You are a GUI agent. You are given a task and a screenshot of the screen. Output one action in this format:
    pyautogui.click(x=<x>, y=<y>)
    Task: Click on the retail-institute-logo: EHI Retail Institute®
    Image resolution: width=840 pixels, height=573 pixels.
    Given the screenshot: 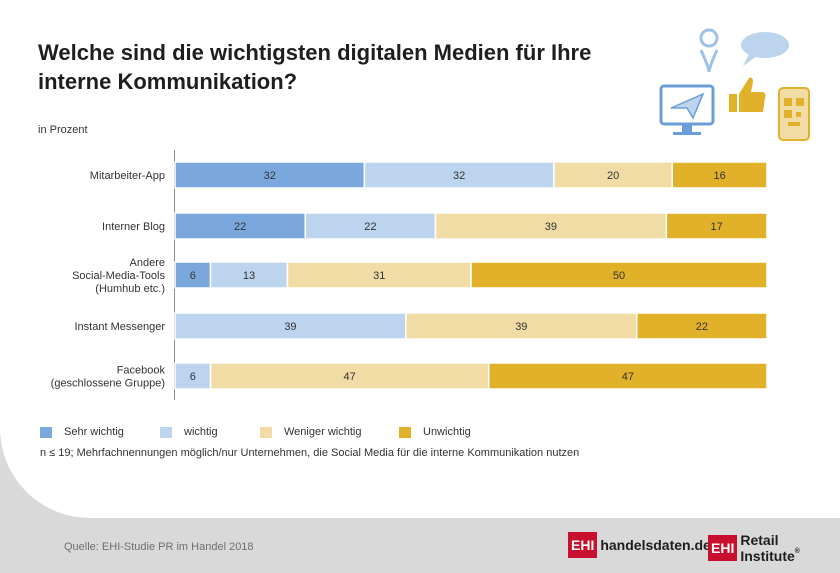 What is the action you would take?
    pyautogui.click(x=774, y=548)
    